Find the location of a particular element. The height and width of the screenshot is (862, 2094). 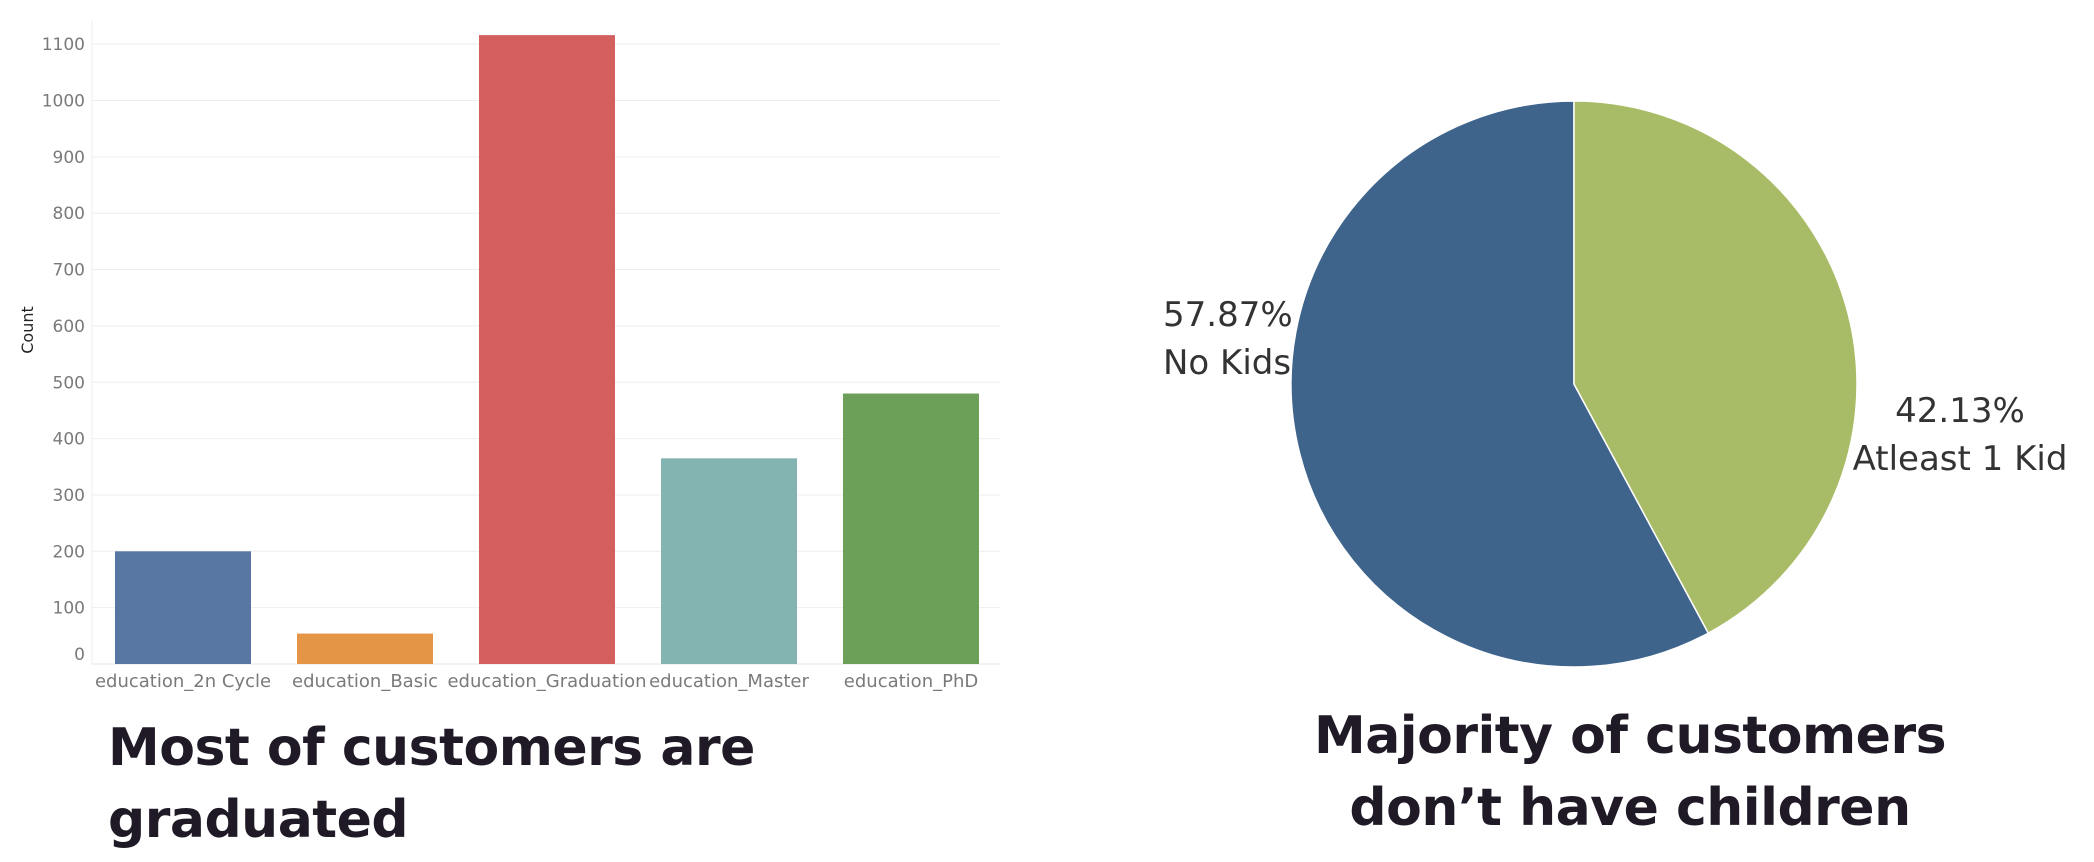

bar-education-phd is located at coordinates (911, 528).